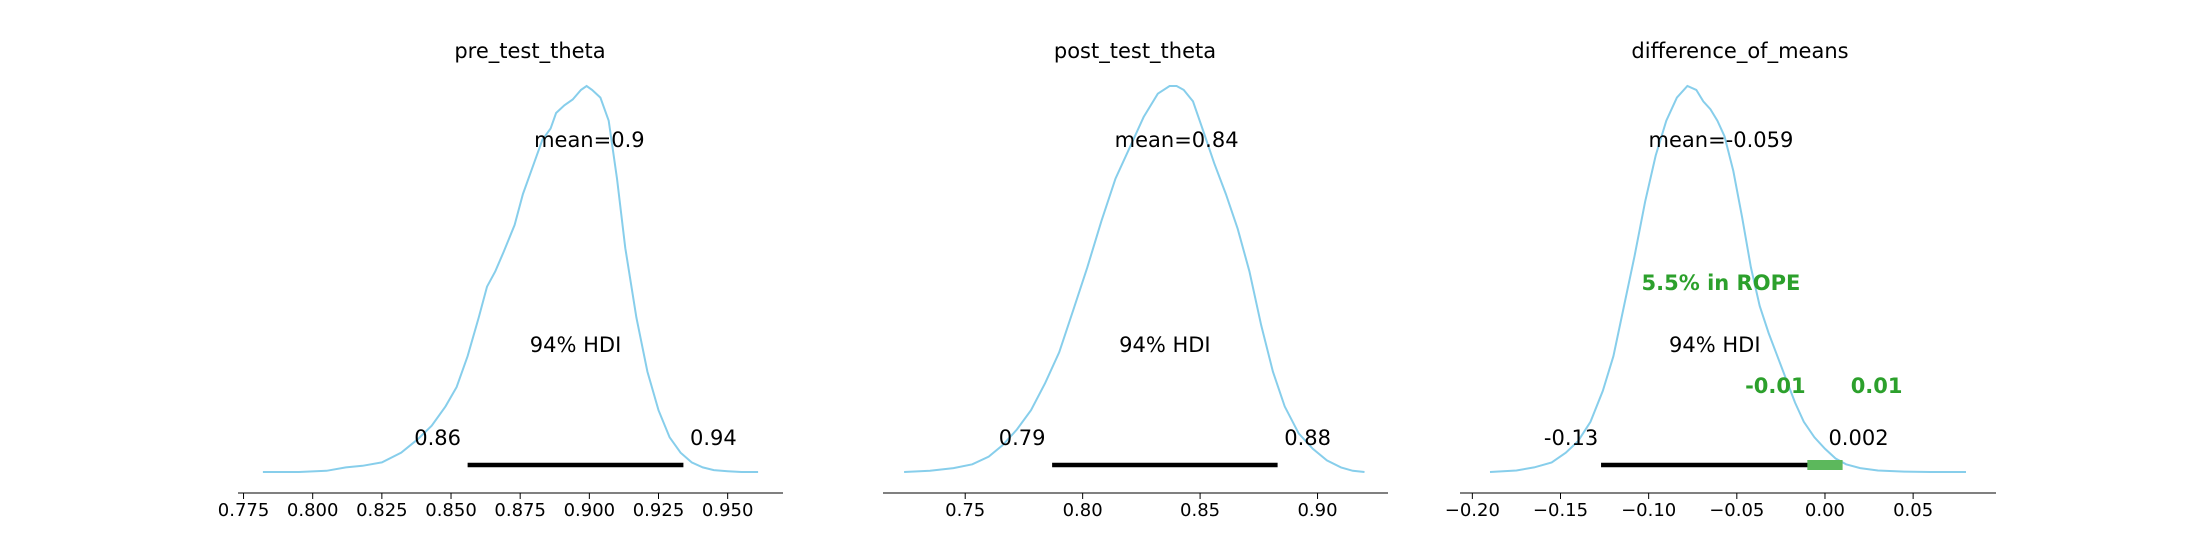 The image size is (2208, 552). I want to click on hdi-high-label: 0.88, so click(1307, 438).